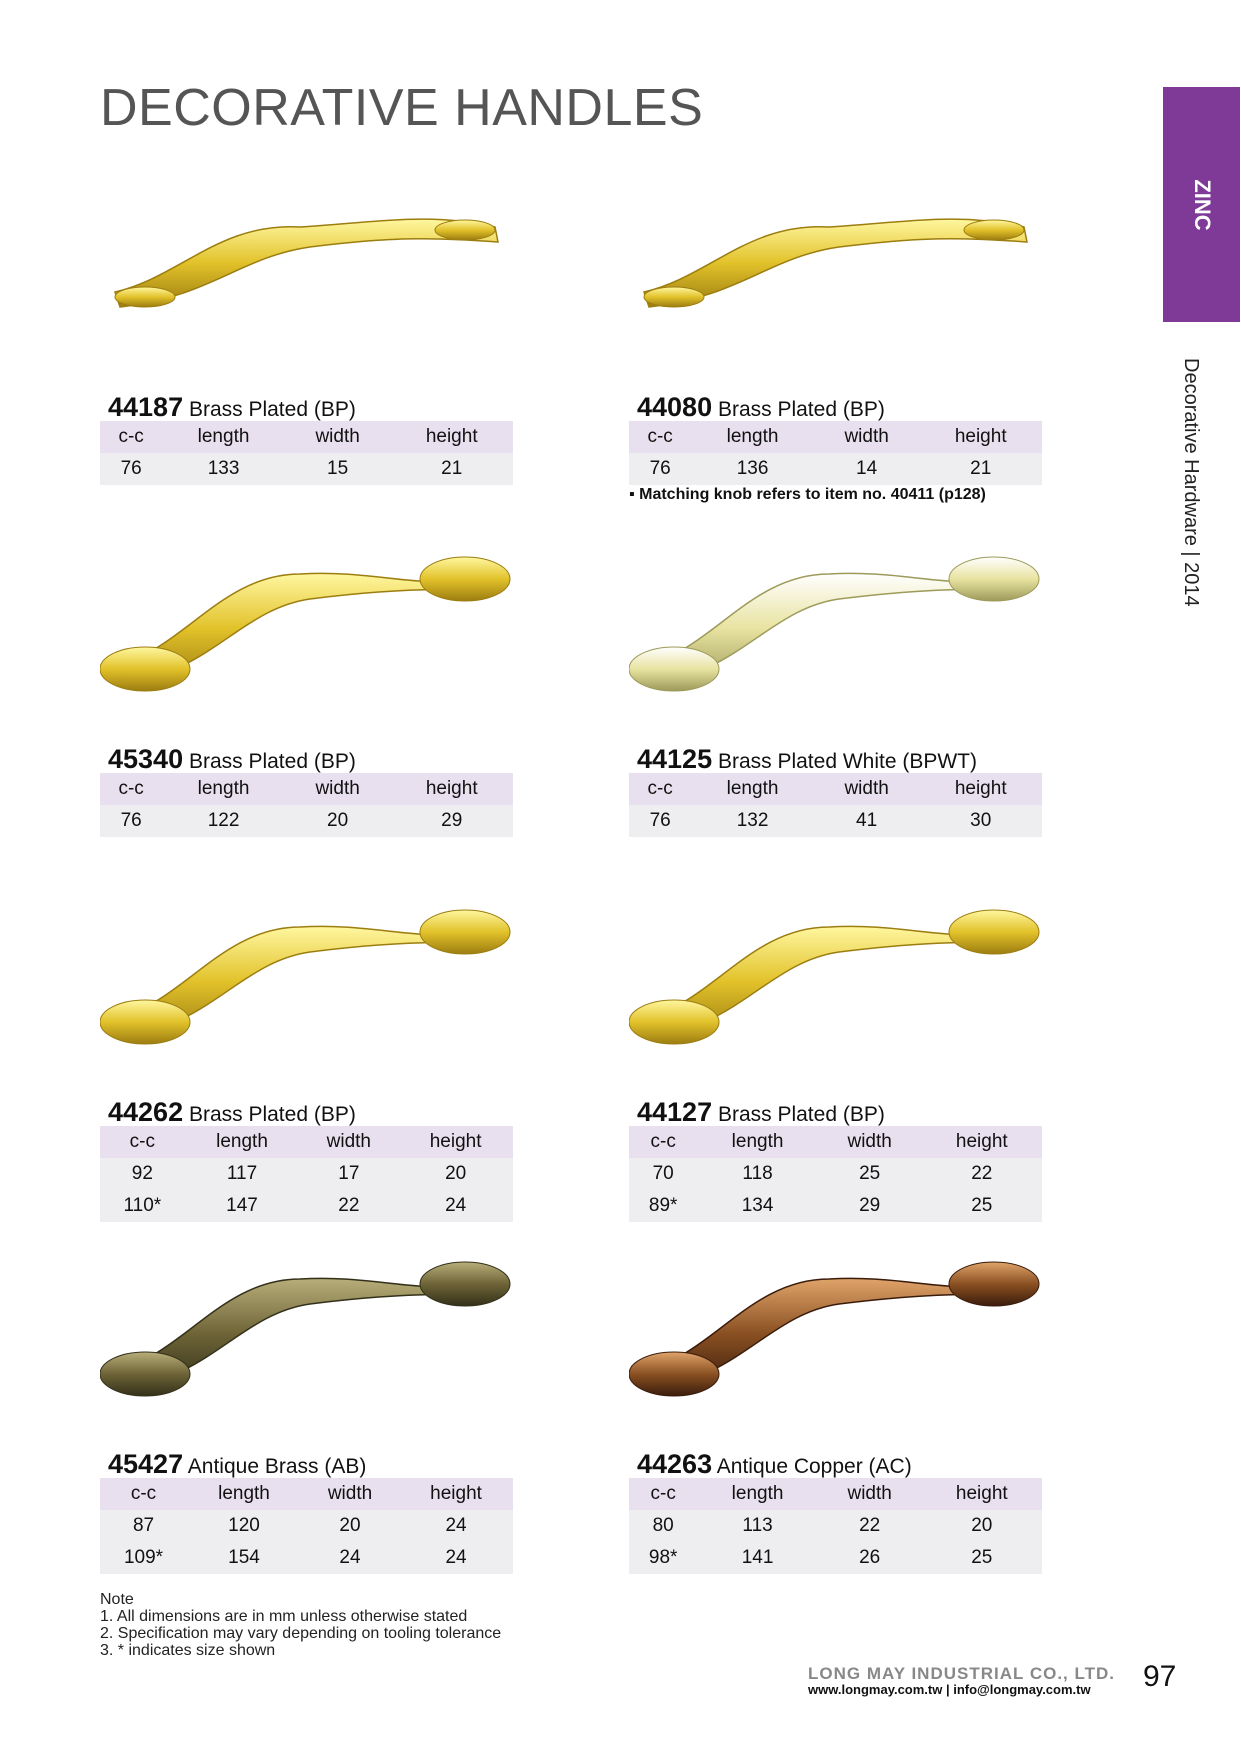  I want to click on note-item: 3. * indicates size shown, so click(188, 1650).